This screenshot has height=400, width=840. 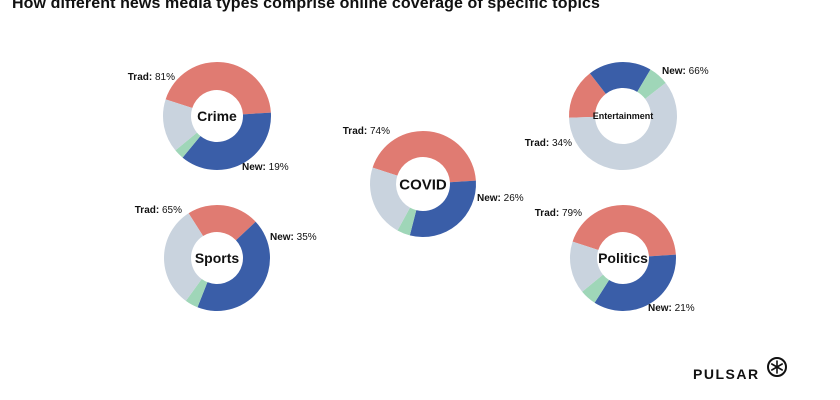 I want to click on donut-politics: Politics Trad: 79% New: 21%, so click(x=615, y=259).